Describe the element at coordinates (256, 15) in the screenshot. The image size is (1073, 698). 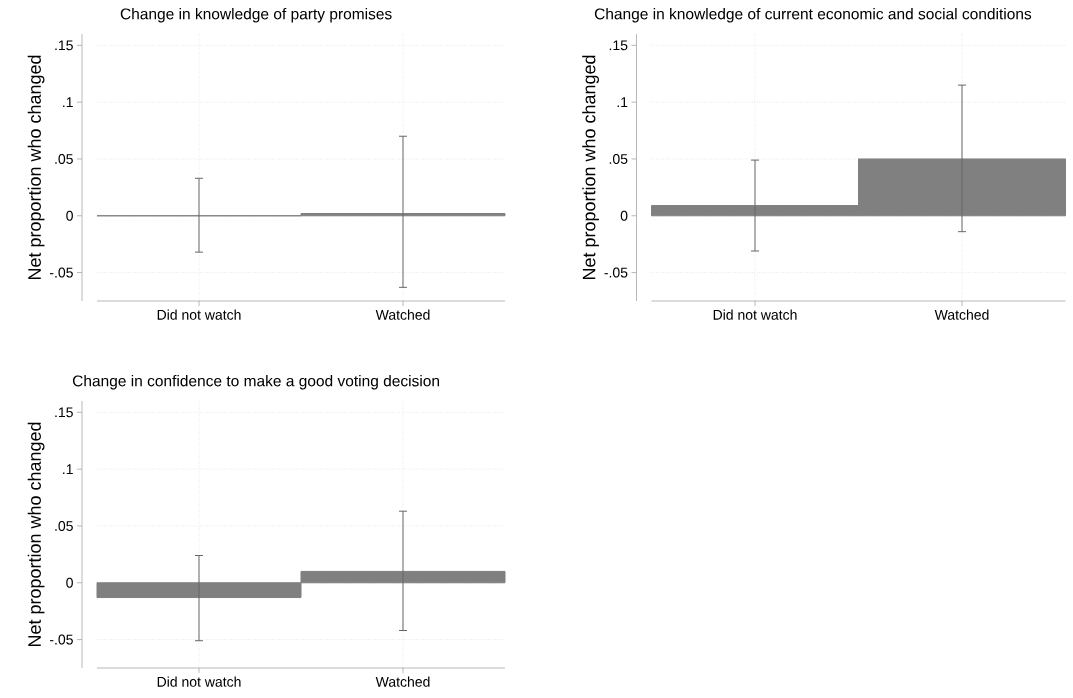
I see `chart-title: Change in knowledge of party promises` at that location.